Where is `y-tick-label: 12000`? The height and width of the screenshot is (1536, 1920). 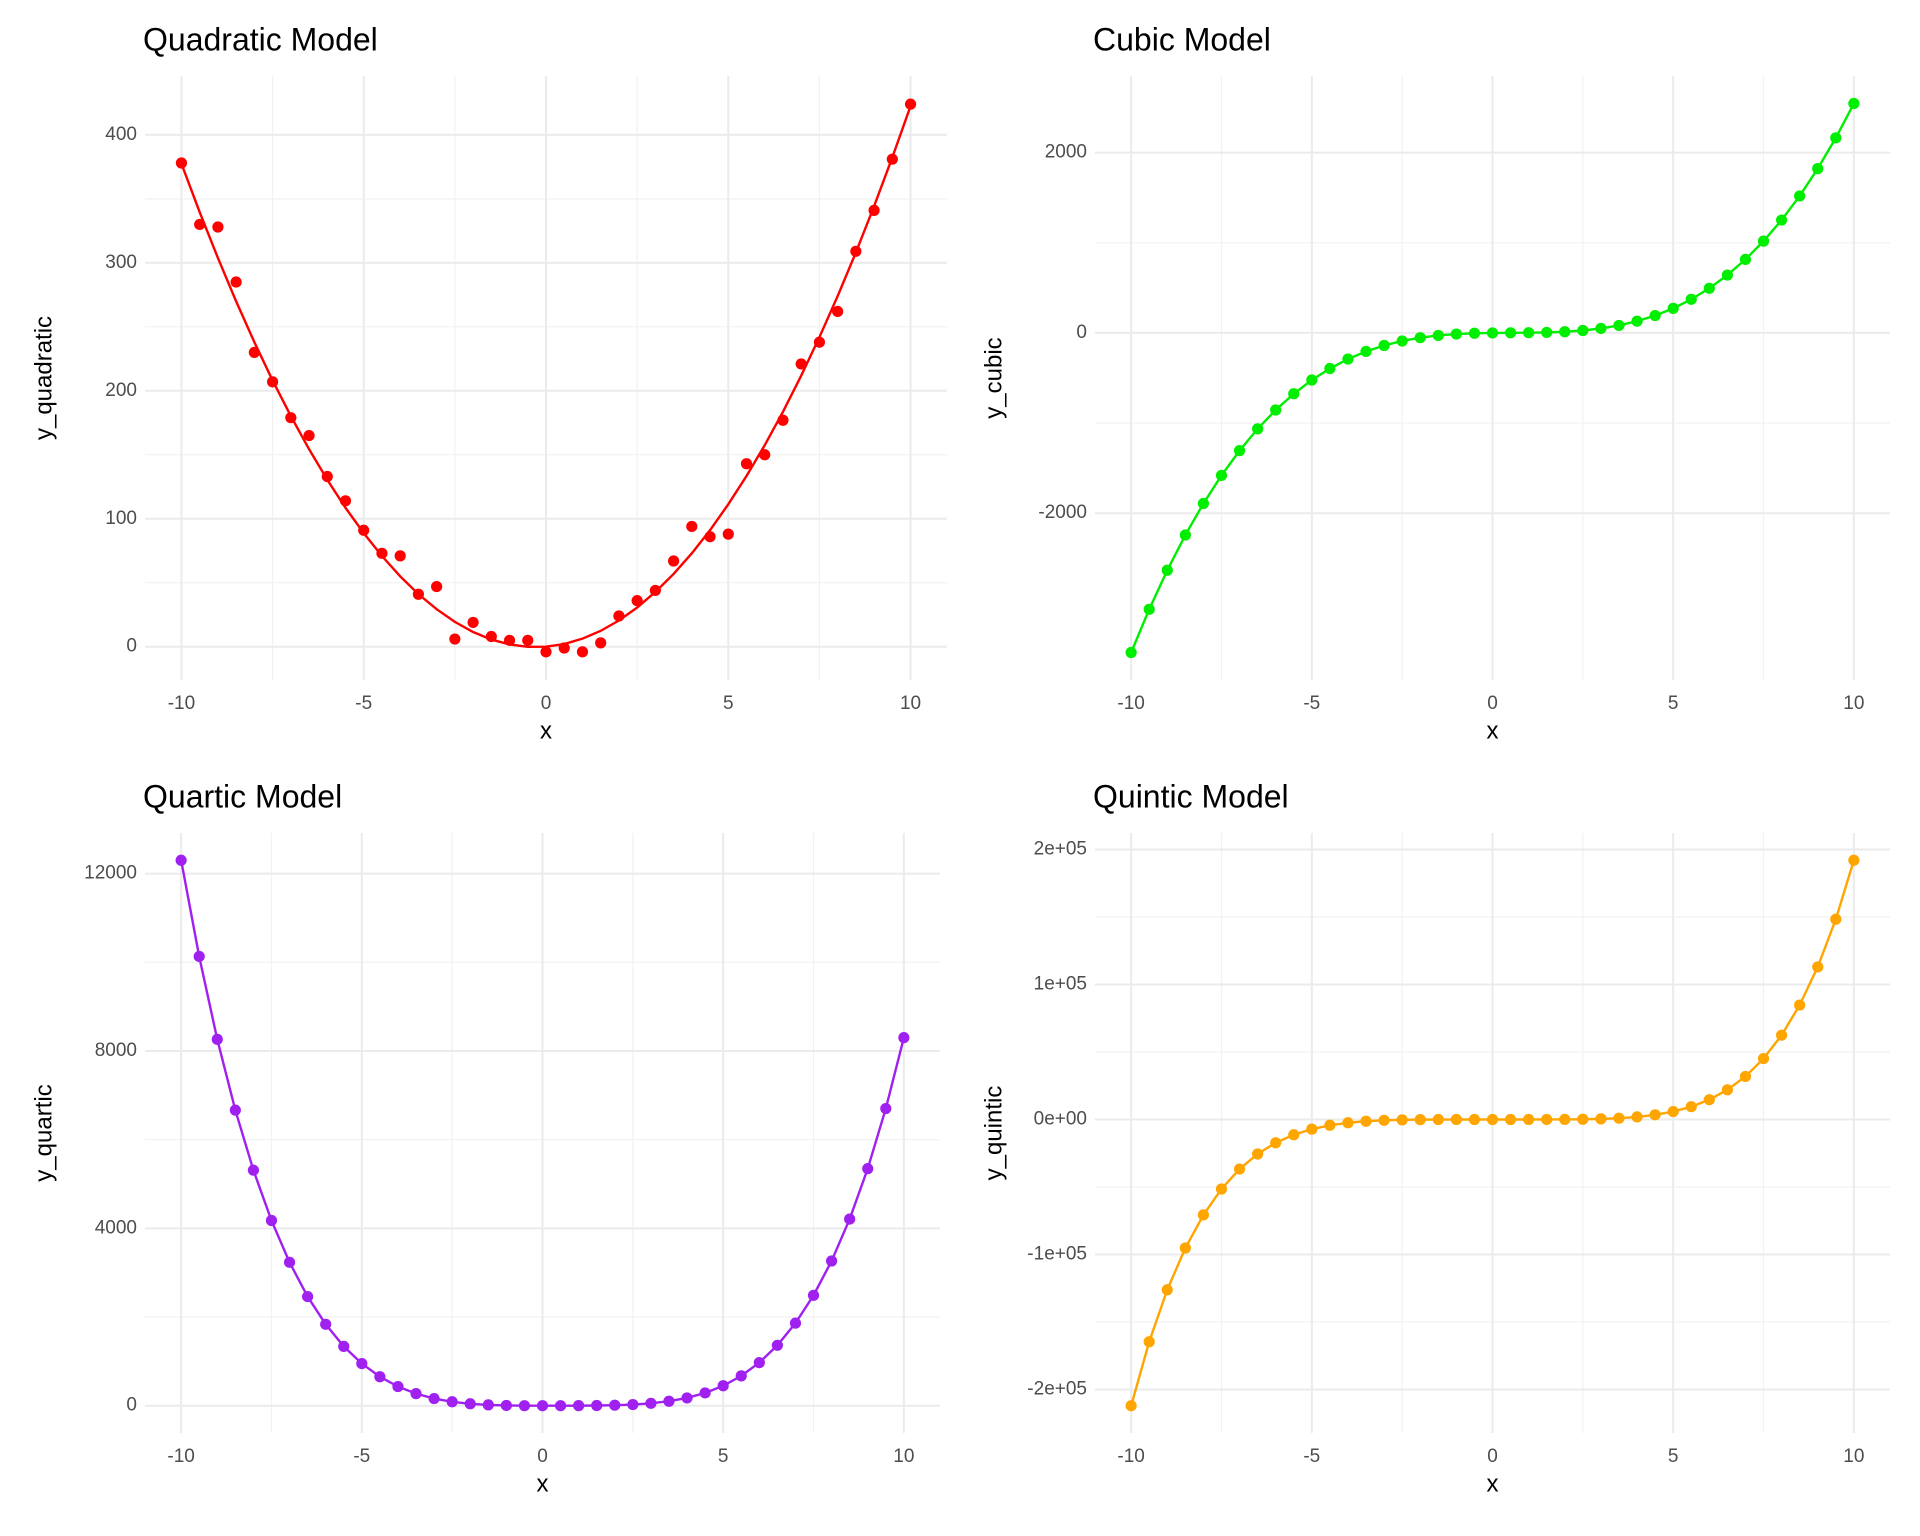
y-tick-label: 12000 is located at coordinates (110, 873).